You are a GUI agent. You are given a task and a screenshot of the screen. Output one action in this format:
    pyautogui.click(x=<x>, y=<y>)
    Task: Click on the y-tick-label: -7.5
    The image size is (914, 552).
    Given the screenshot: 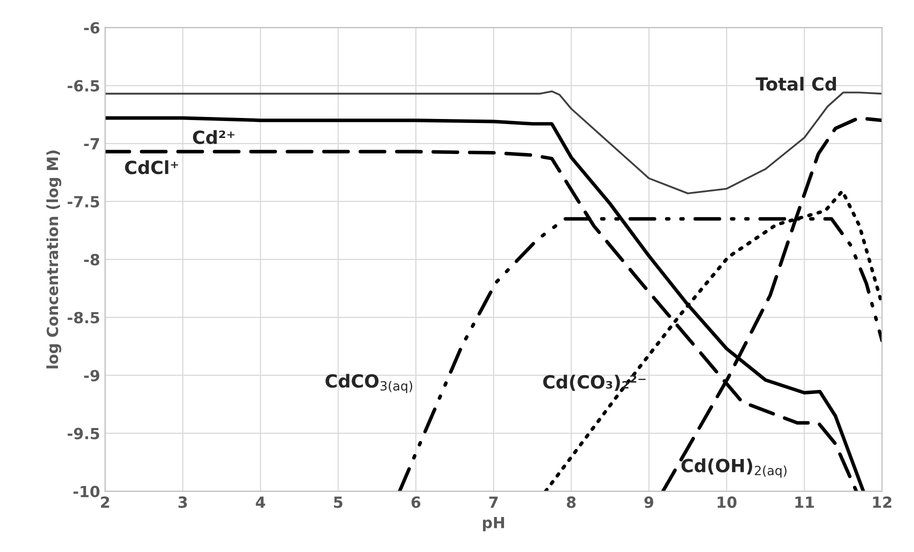 What is the action you would take?
    pyautogui.click(x=84, y=202)
    